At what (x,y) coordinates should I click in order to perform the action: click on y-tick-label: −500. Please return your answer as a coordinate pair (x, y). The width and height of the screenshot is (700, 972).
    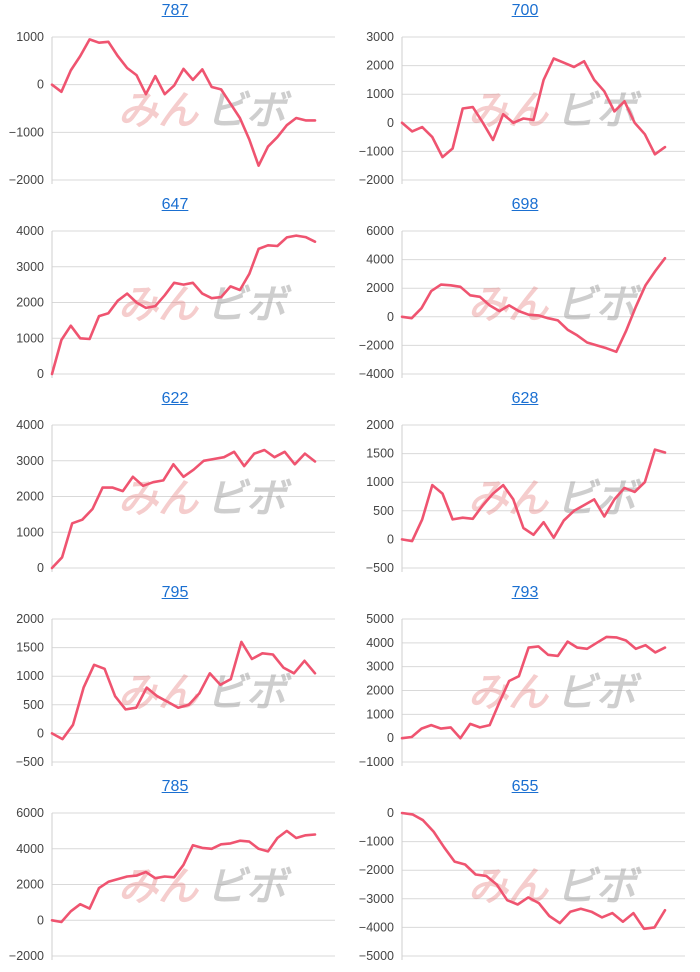
    Looking at the image, I should click on (380, 568).